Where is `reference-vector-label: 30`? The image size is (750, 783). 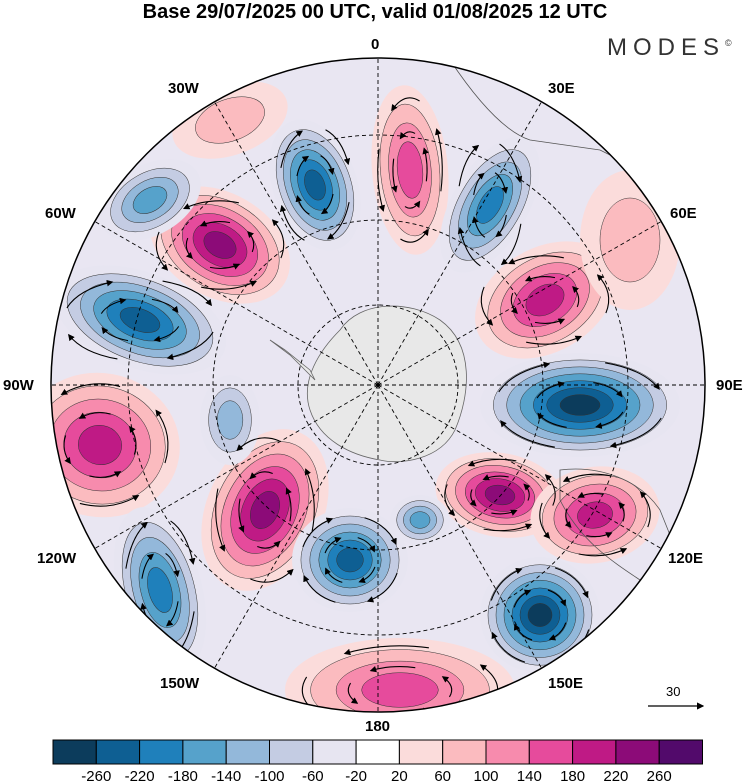 reference-vector-label: 30 is located at coordinates (673, 691).